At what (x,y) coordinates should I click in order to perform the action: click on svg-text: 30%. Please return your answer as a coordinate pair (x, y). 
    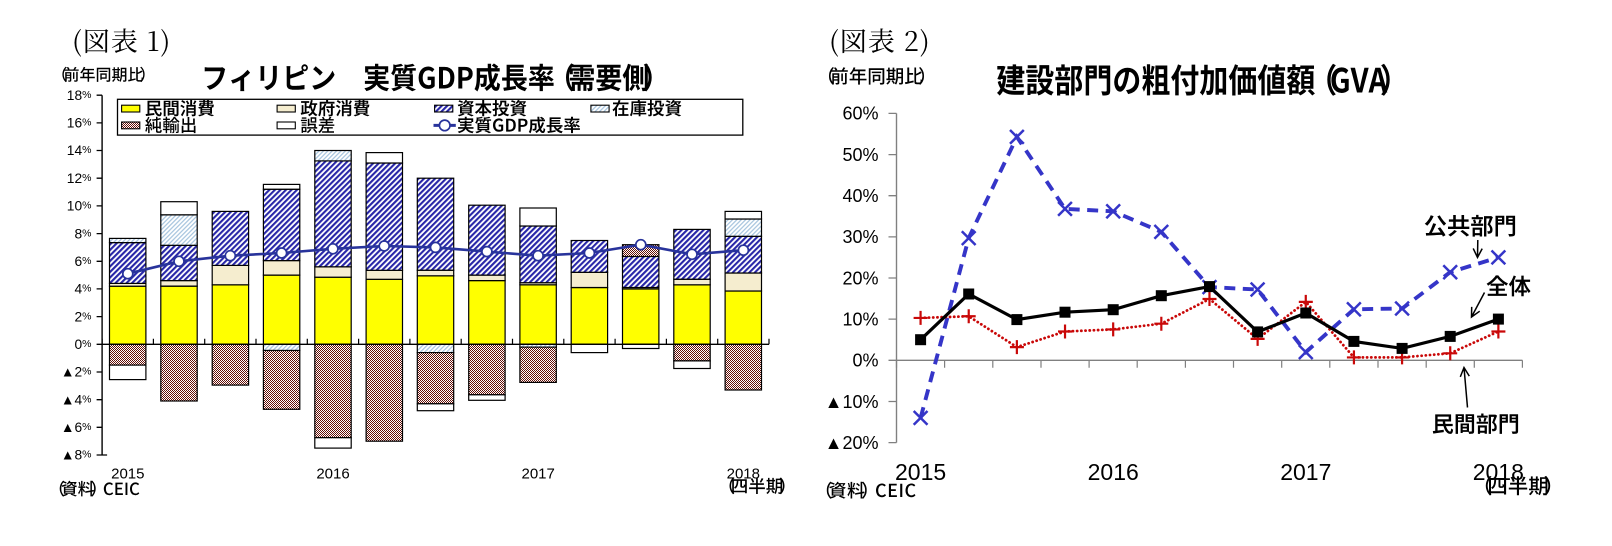
    Looking at the image, I should click on (860, 237).